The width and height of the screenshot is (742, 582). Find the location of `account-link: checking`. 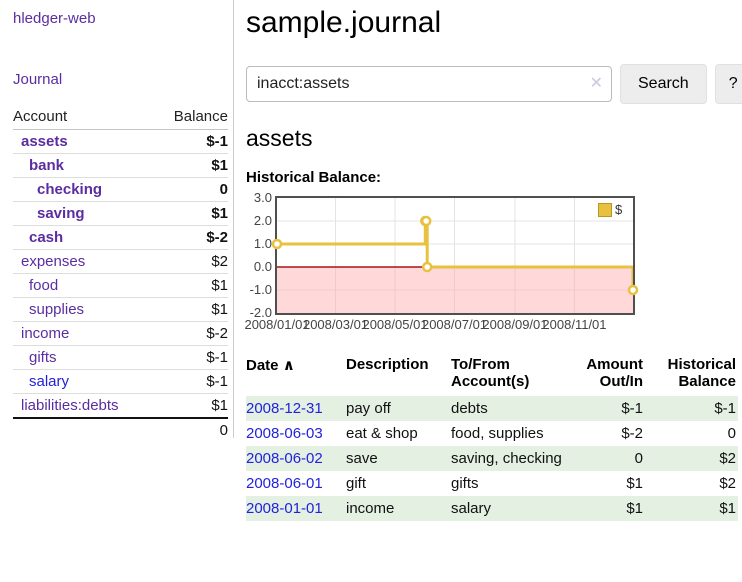

account-link: checking is located at coordinates (70, 189).